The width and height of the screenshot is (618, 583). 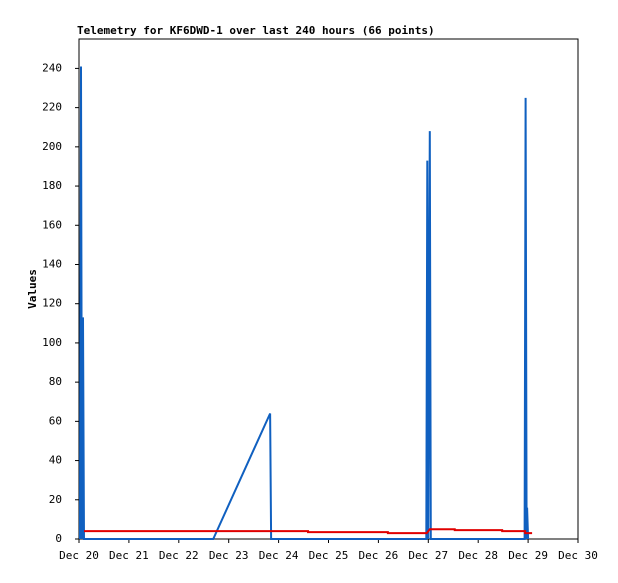 I want to click on y-tick-label: 160, so click(x=52, y=224).